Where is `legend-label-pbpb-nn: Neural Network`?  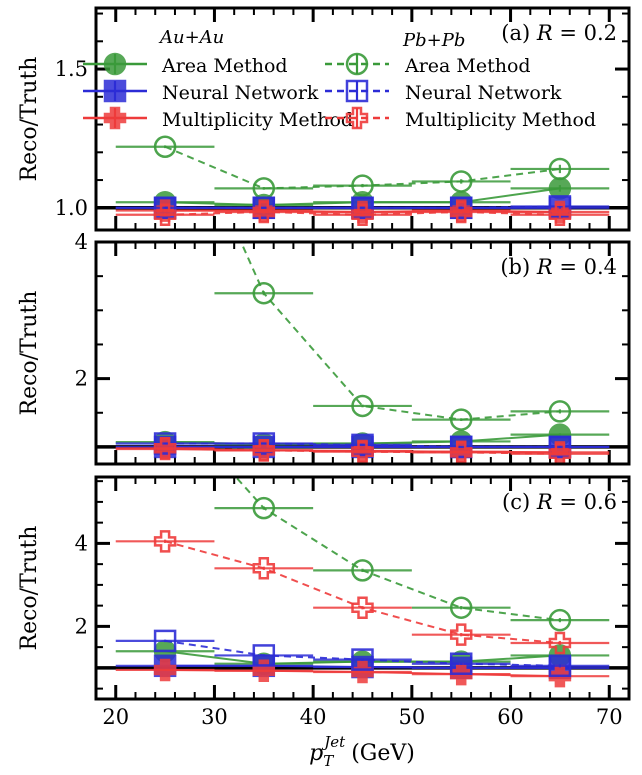
legend-label-pbpb-nn: Neural Network is located at coordinates (483, 93).